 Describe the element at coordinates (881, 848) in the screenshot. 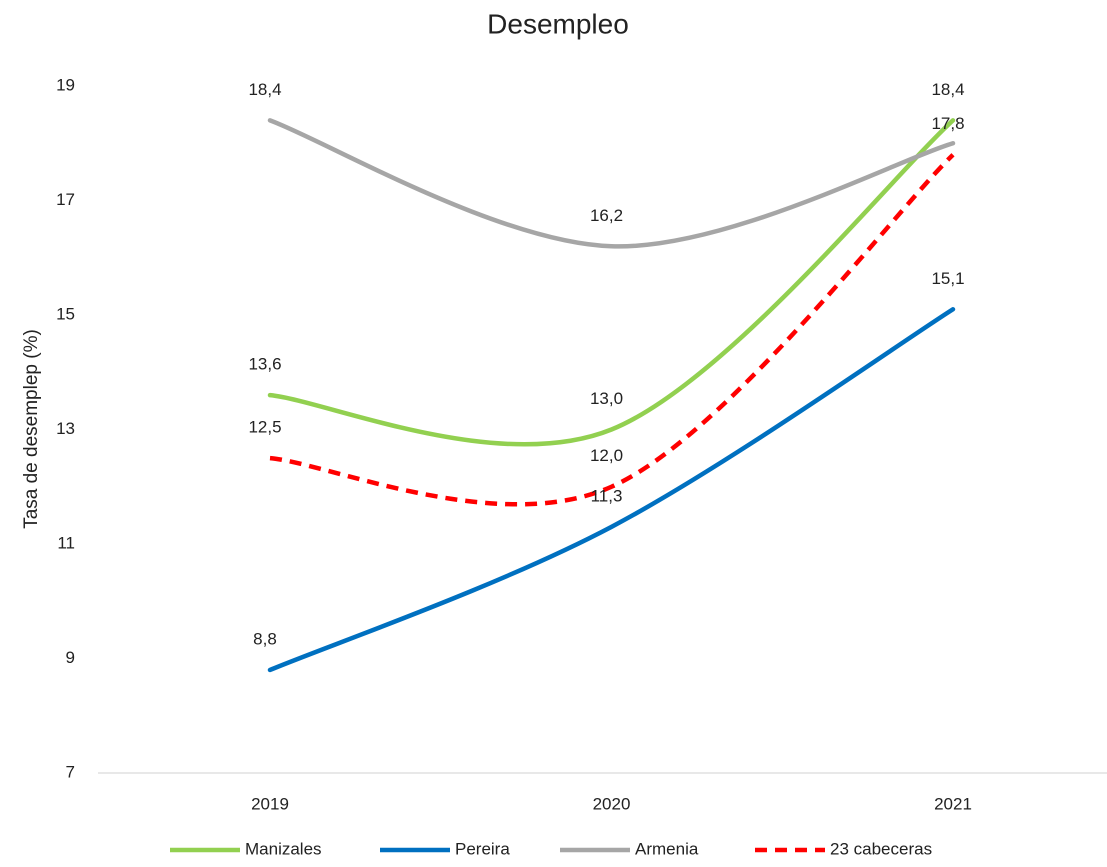

I see `legend-label: 23 cabeceras` at that location.